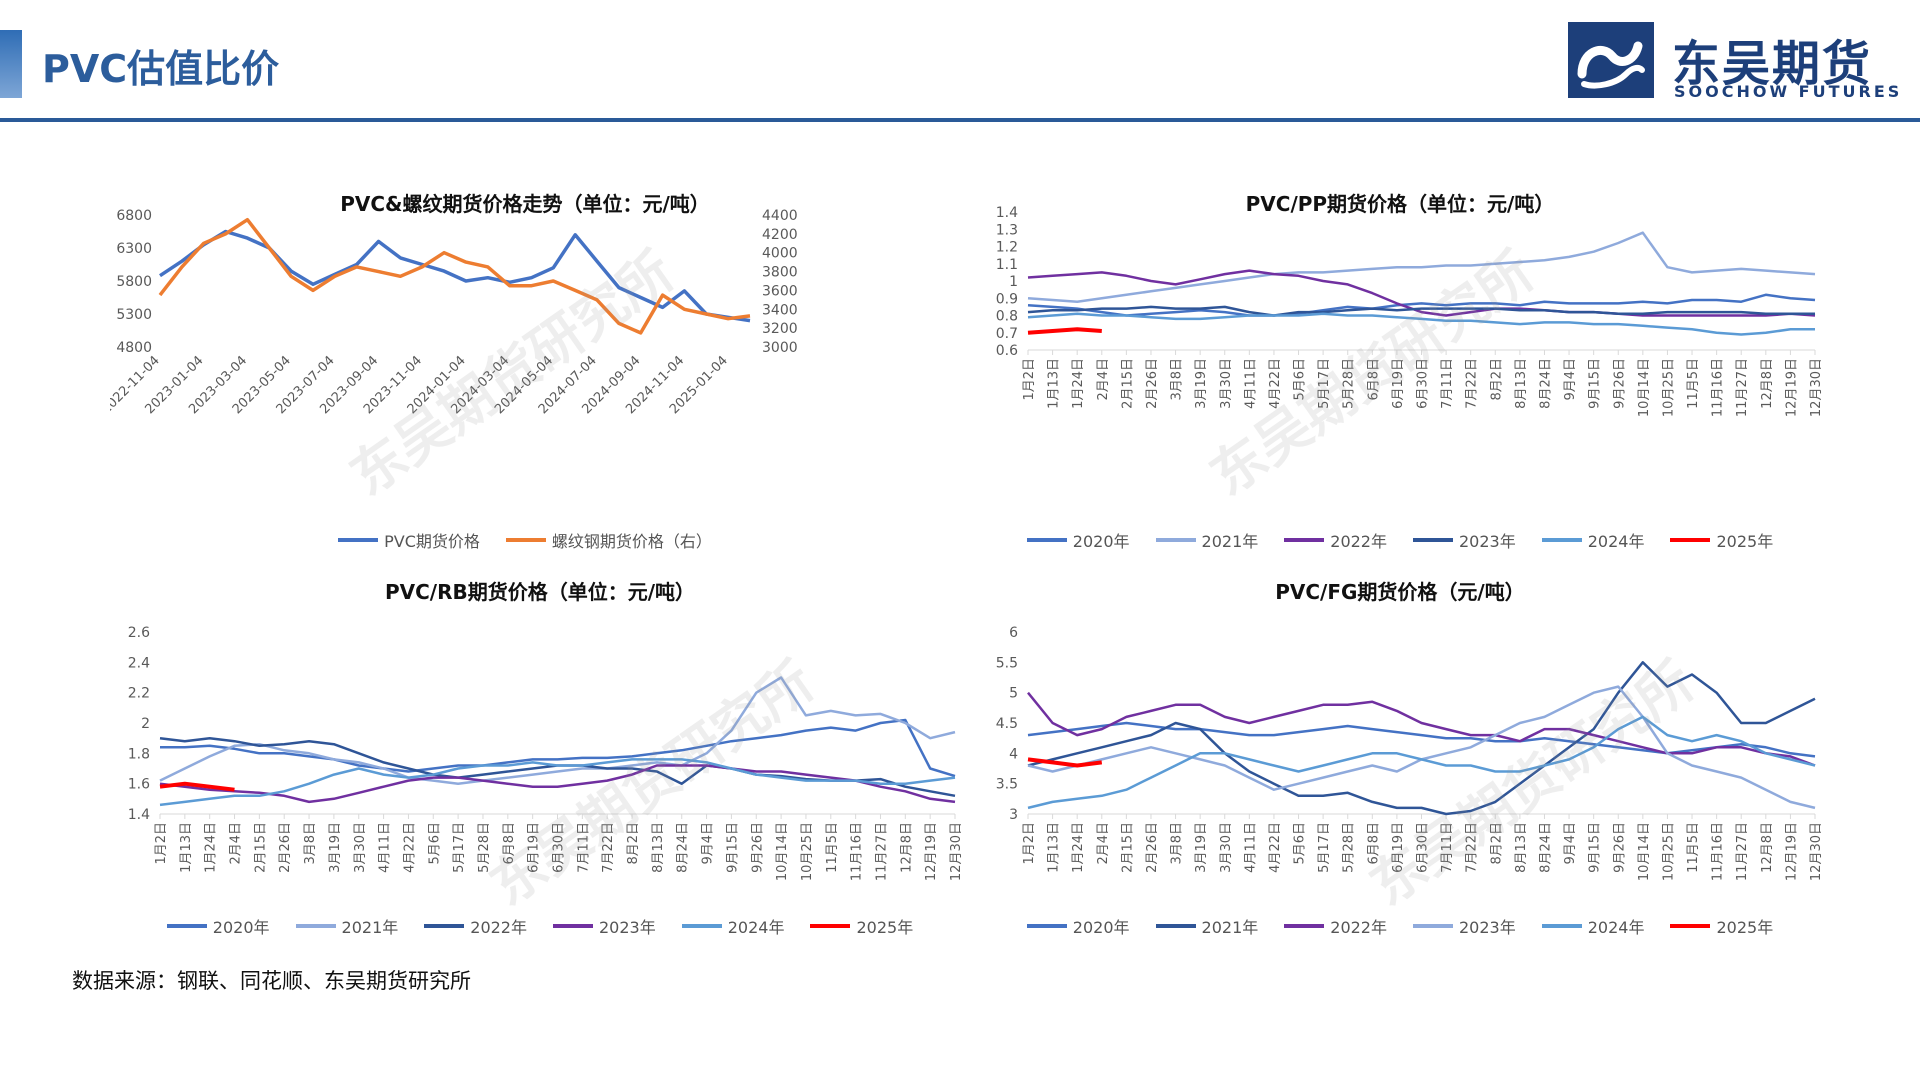 This screenshot has height=1080, width=1920. I want to click on x-tick-label: 9月4日, so click(1570, 379).